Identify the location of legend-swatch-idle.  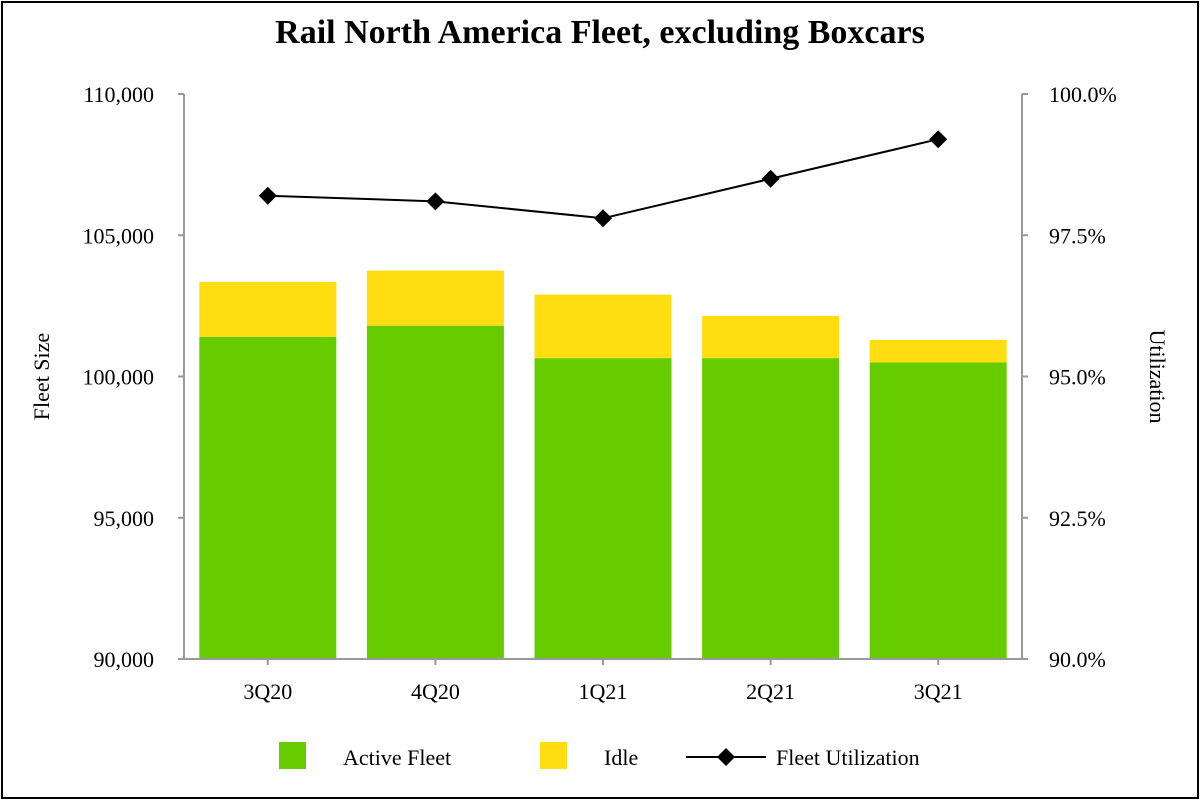
(553, 755).